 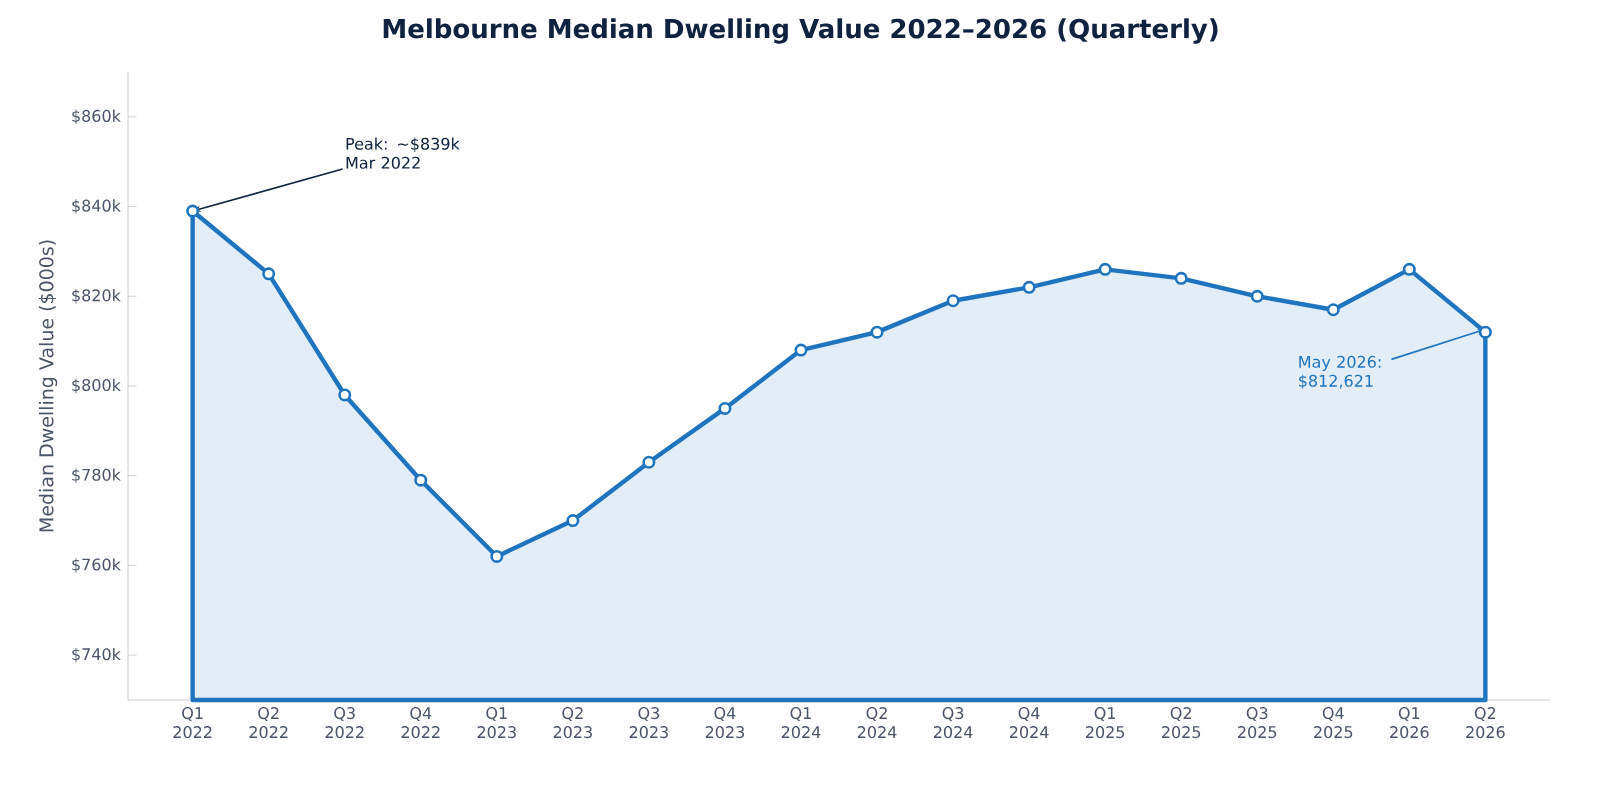 What do you see at coordinates (96, 296) in the screenshot?
I see `y-tick-label: $820k` at bounding box center [96, 296].